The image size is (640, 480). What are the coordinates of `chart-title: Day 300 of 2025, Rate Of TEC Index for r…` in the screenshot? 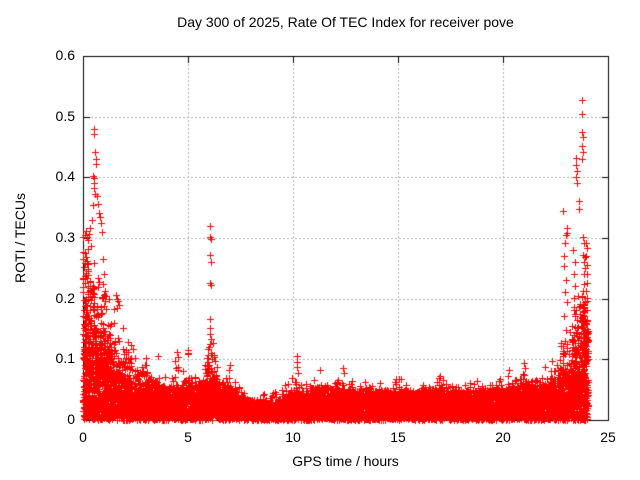 It's located at (345, 22).